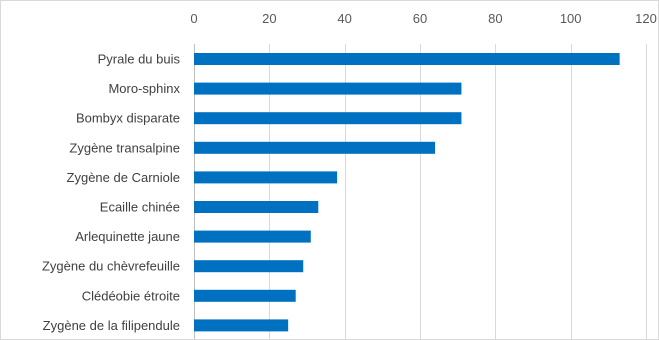 The image size is (659, 340). I want to click on category-label: Zygène du chèvrefeuille, so click(111, 266).